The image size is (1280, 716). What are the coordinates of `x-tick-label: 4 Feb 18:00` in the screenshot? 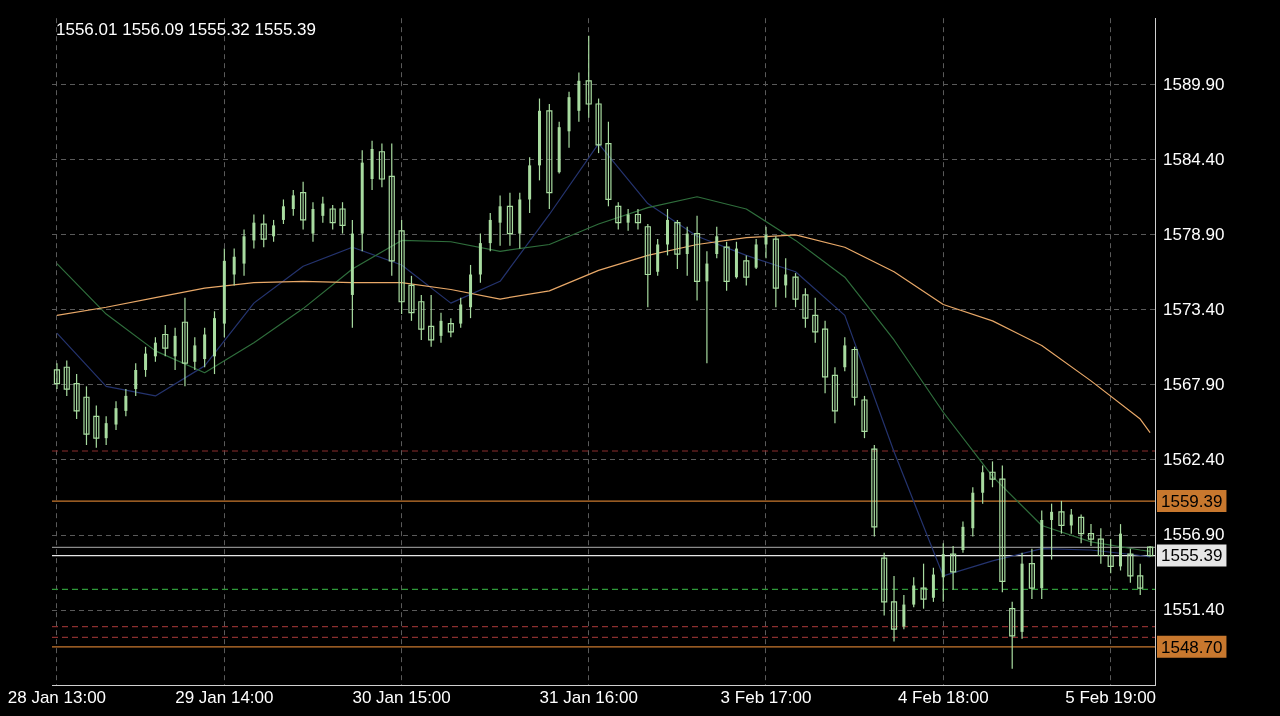 It's located at (943, 698).